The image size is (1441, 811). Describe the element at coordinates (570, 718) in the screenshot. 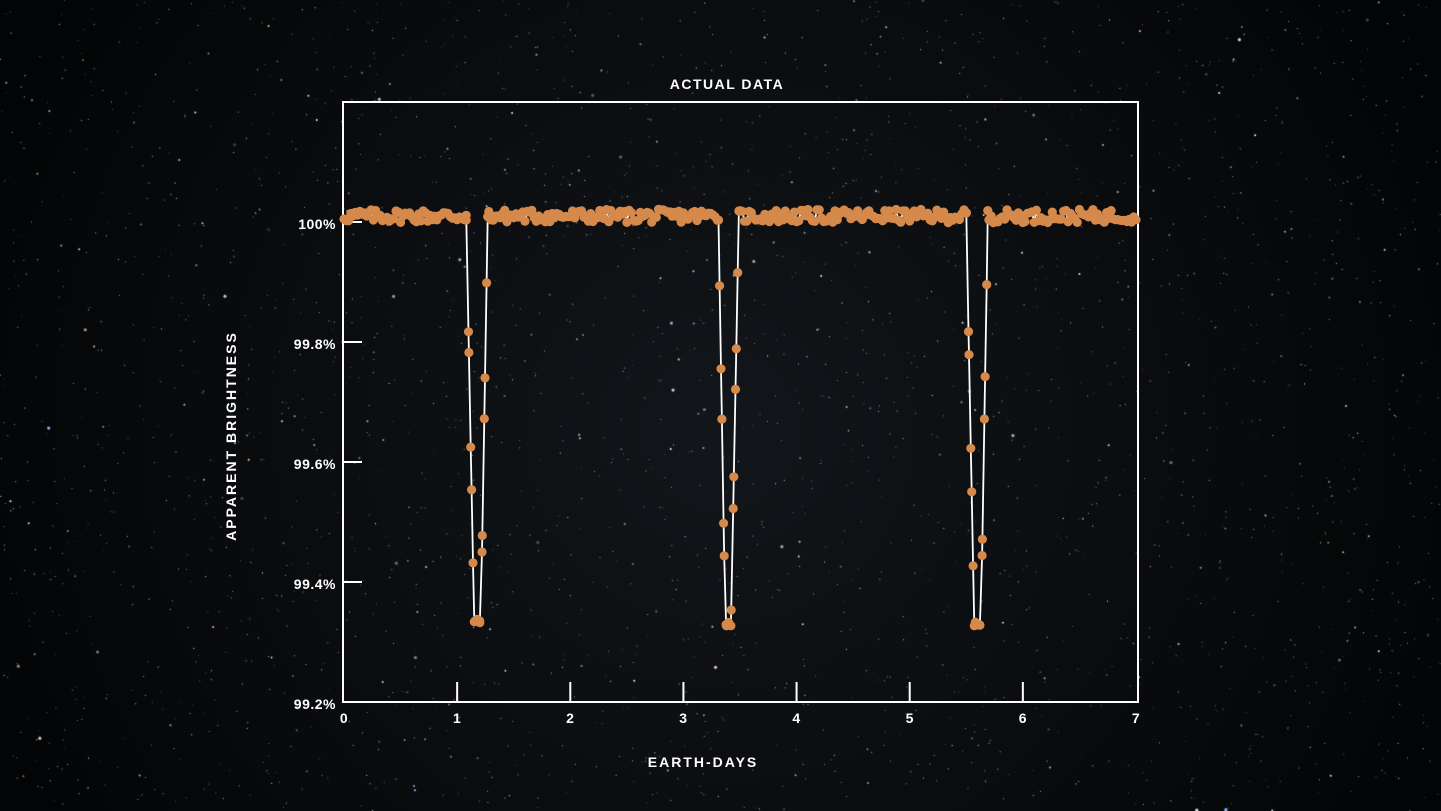

I see `x-tick-label: 2` at that location.